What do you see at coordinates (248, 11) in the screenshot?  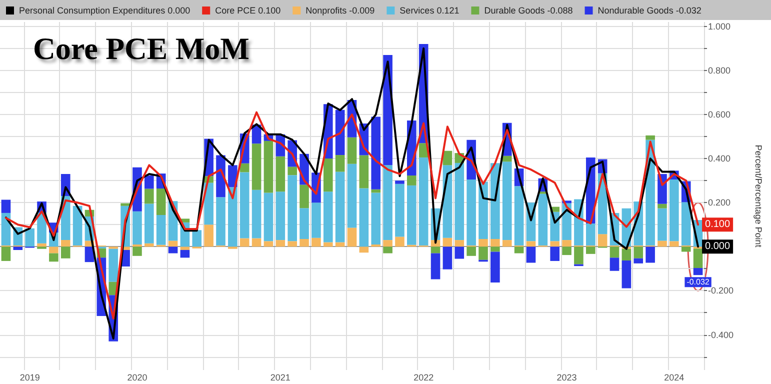 I see `legend-label: Core PCE 0.100` at bounding box center [248, 11].